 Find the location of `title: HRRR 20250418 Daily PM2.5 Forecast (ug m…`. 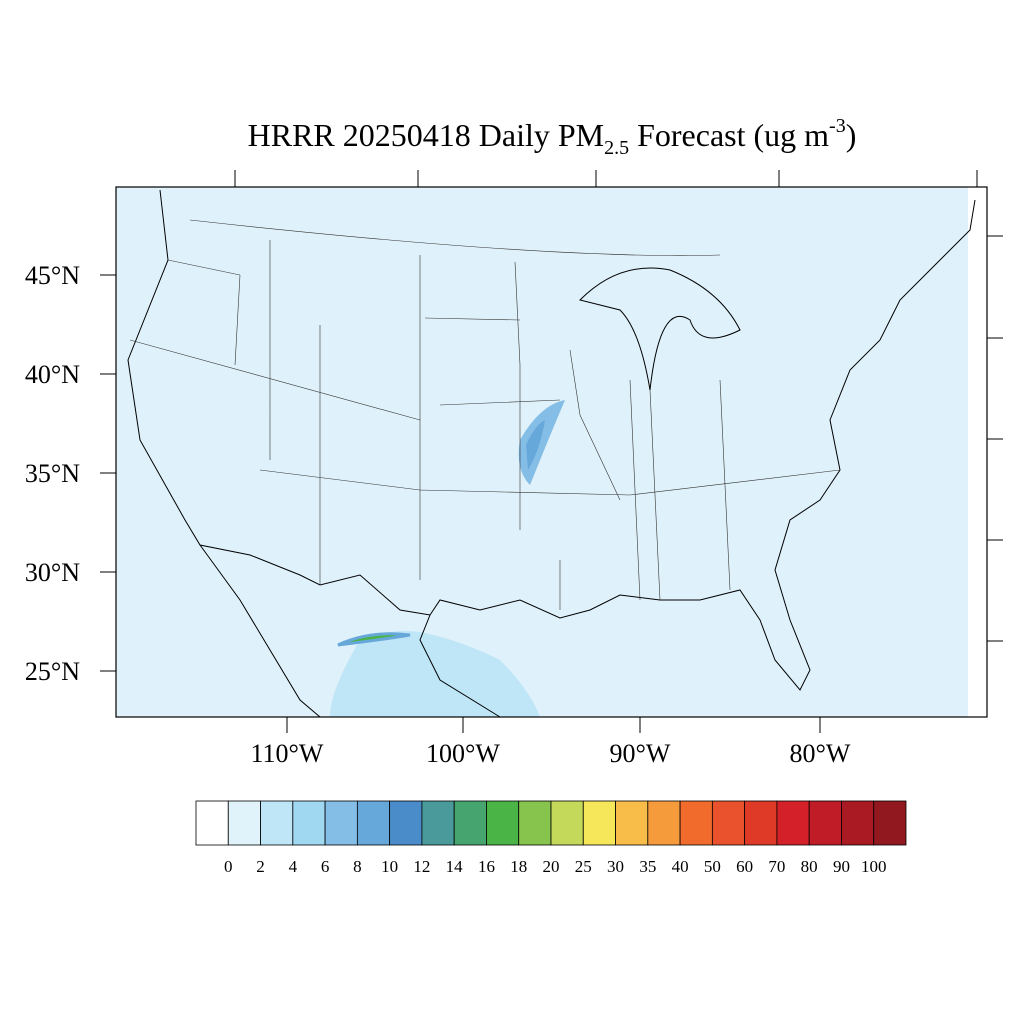

title: HRRR 20250418 Daily PM2.5 Forecast (ug m… is located at coordinates (552, 137).